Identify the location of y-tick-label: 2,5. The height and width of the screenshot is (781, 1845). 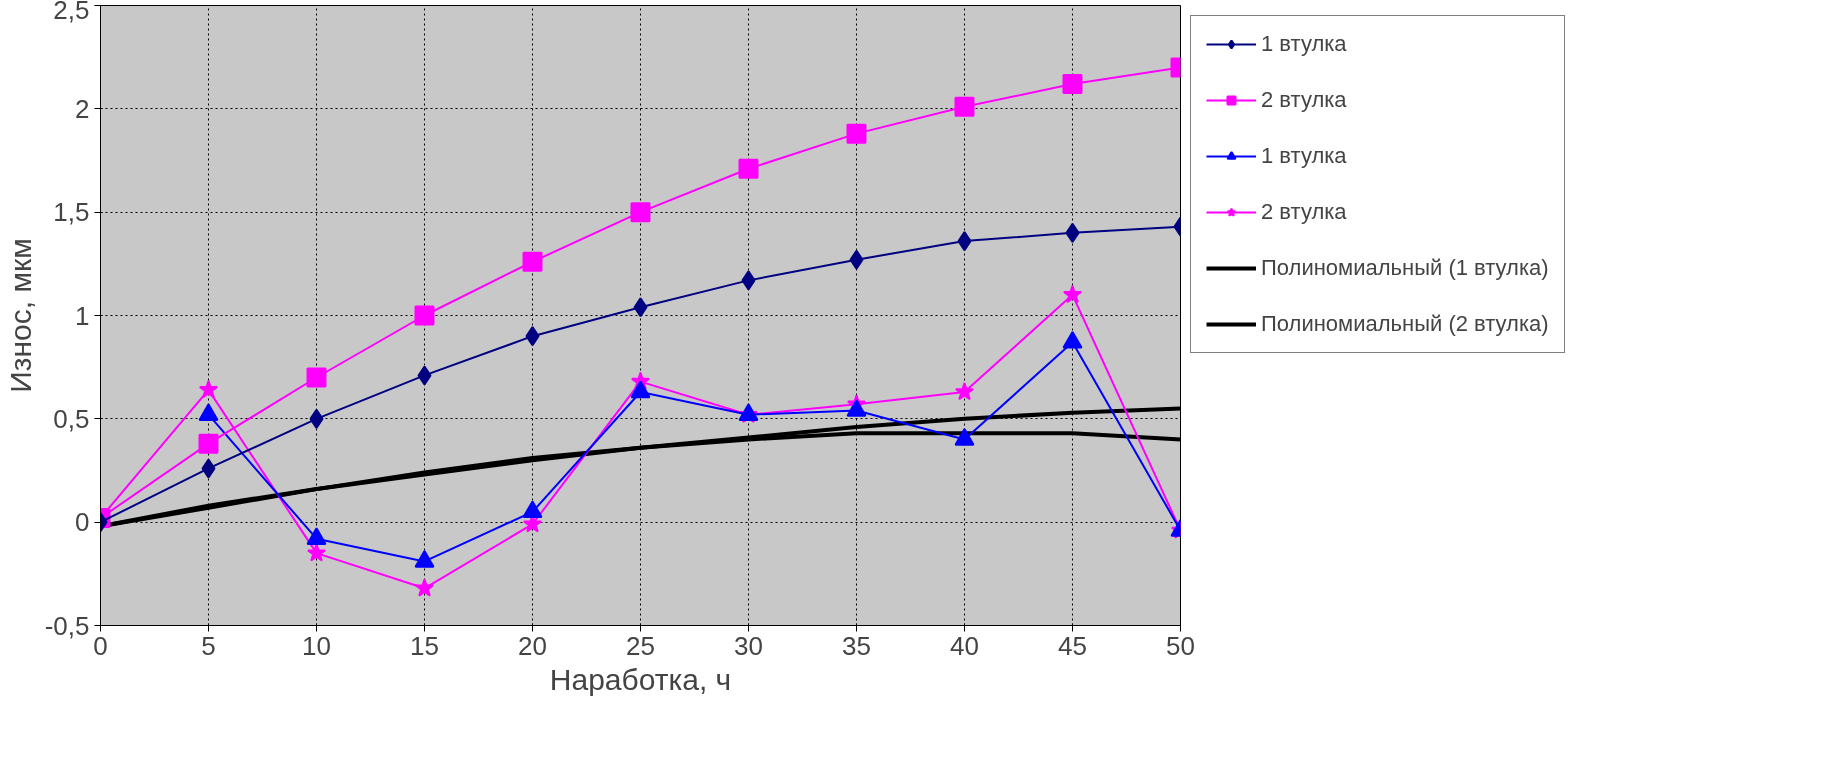
(71, 12).